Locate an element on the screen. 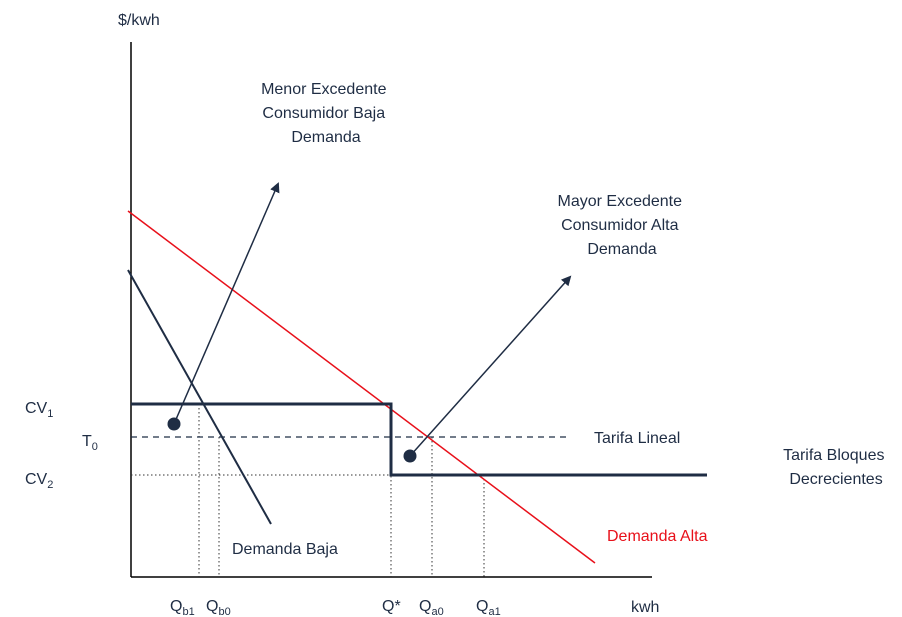 Image resolution: width=902 pixels, height=617 pixels. t0-label: T0 is located at coordinates (90, 443).